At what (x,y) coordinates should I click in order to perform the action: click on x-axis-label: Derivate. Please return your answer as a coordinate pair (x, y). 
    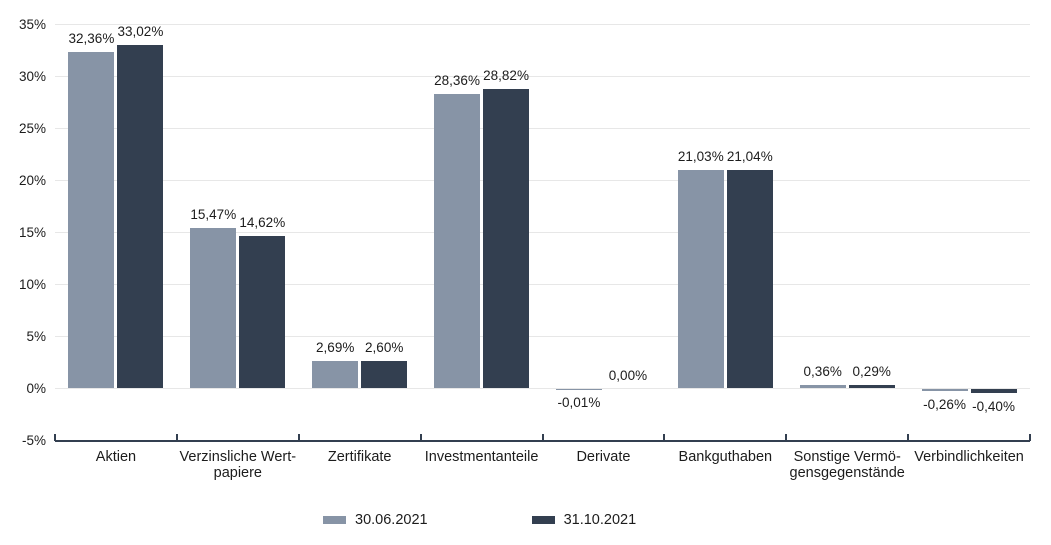
    Looking at the image, I should click on (603, 457).